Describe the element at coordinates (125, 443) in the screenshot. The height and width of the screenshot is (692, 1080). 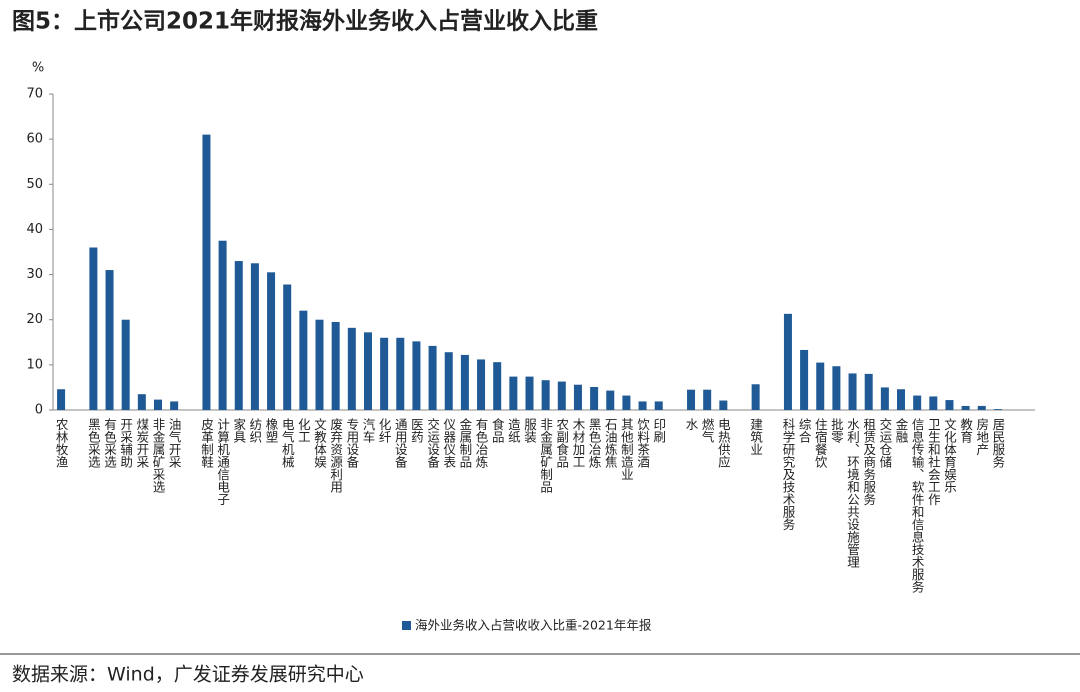
I see `x-tick-label: 开采辅助` at that location.